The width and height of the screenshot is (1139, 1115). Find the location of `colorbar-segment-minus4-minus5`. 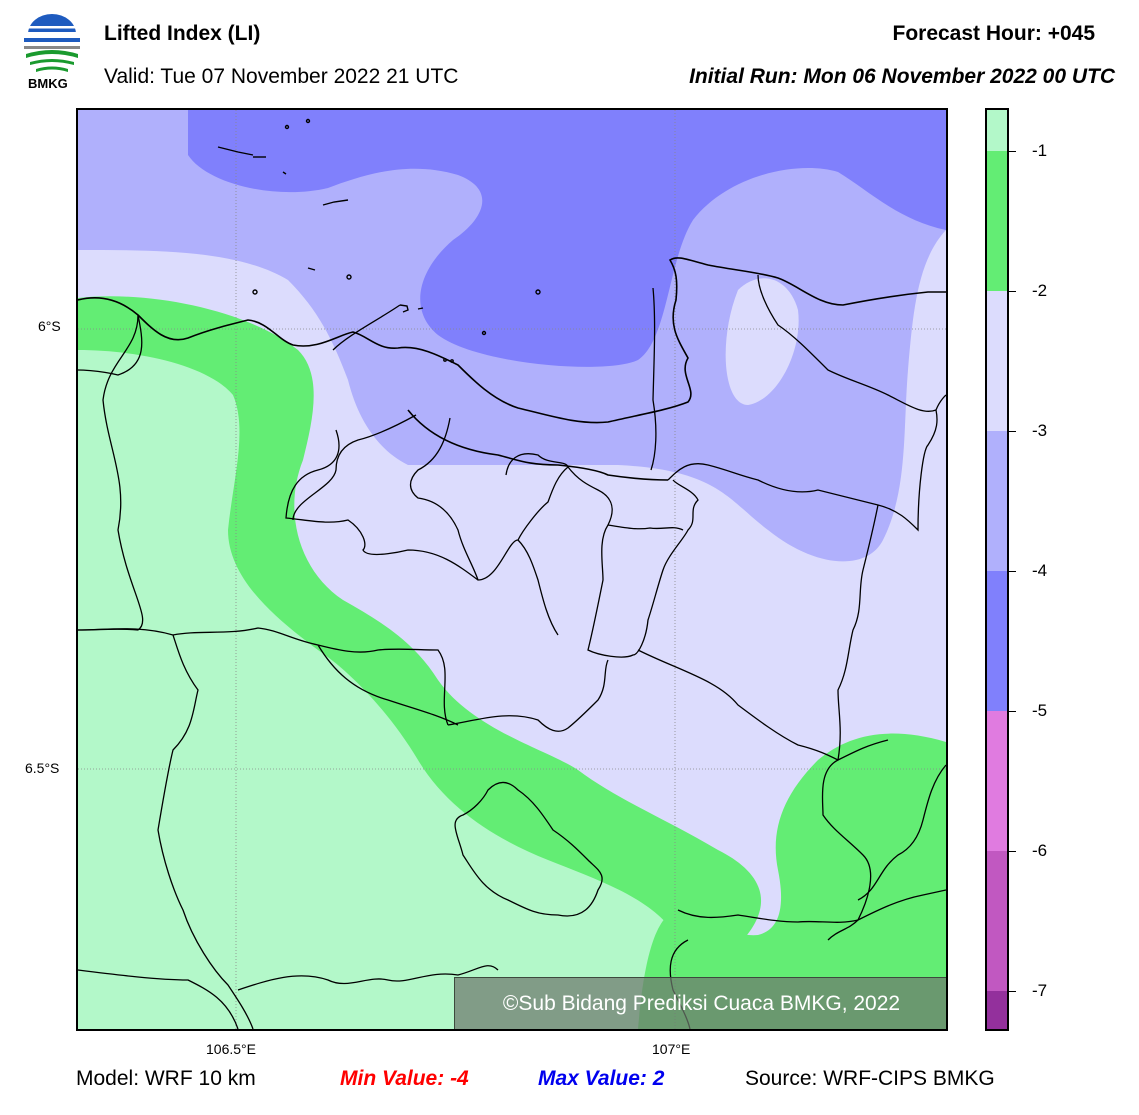

colorbar-segment-minus4-minus5 is located at coordinates (997, 641).